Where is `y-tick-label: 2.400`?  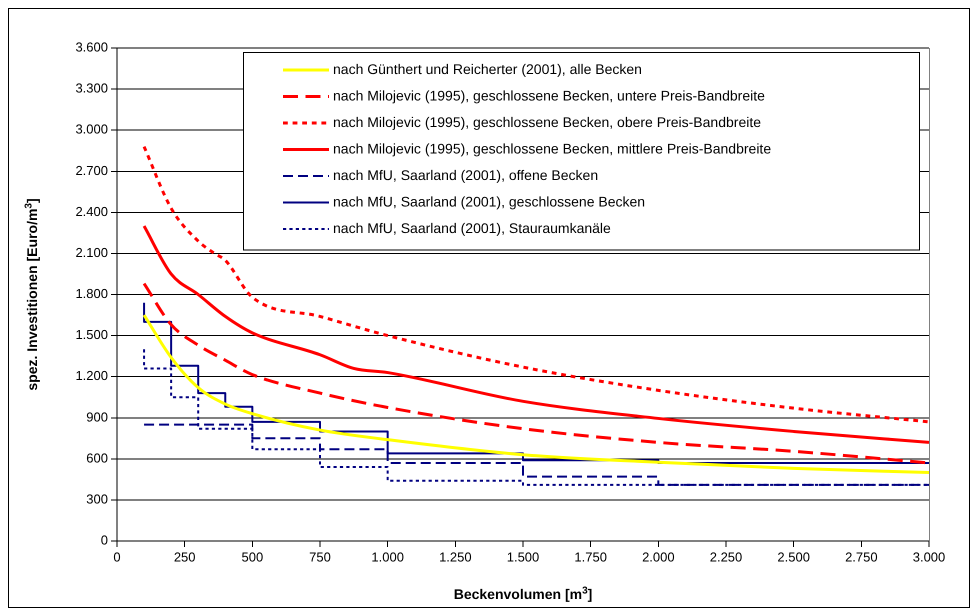 y-tick-label: 2.400 is located at coordinates (91, 211).